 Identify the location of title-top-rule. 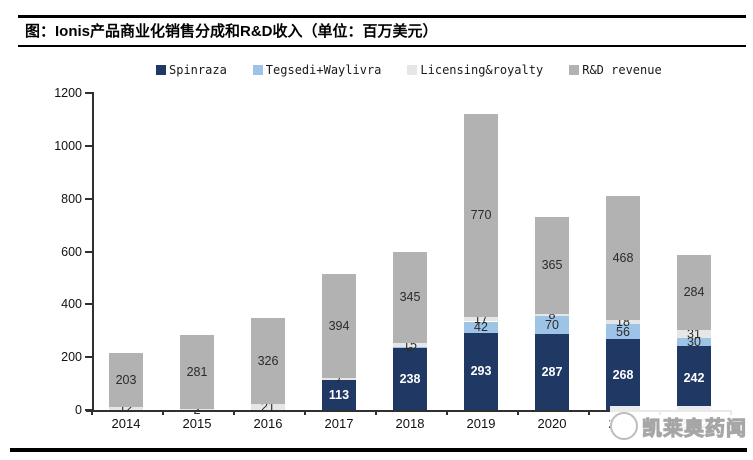
(382, 16).